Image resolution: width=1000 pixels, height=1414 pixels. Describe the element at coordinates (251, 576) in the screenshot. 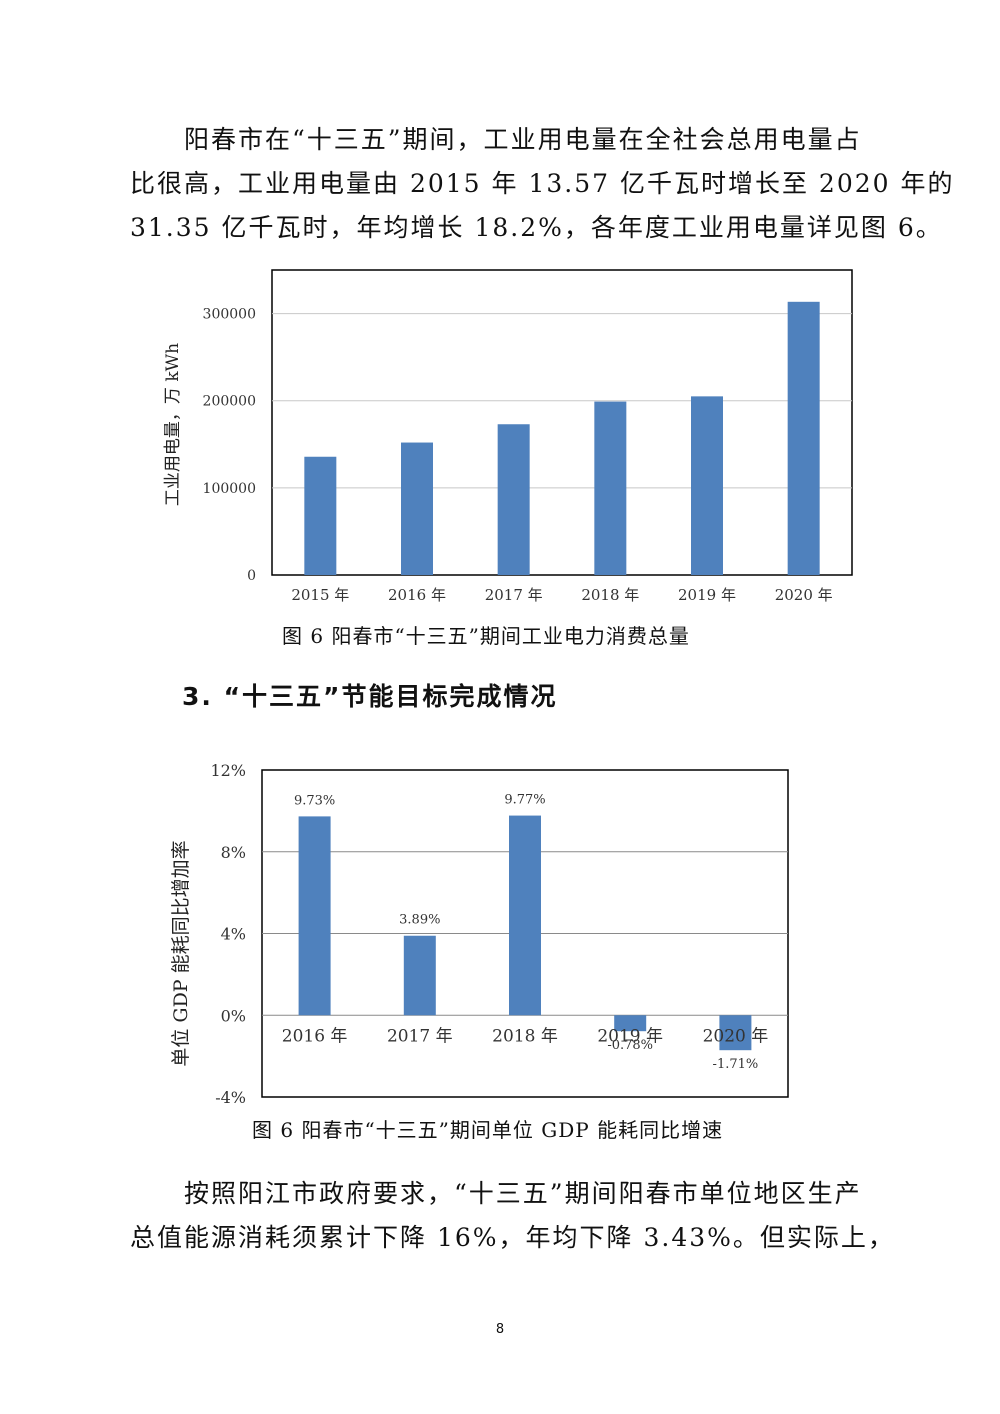

I see `y-tick-label: 0` at that location.